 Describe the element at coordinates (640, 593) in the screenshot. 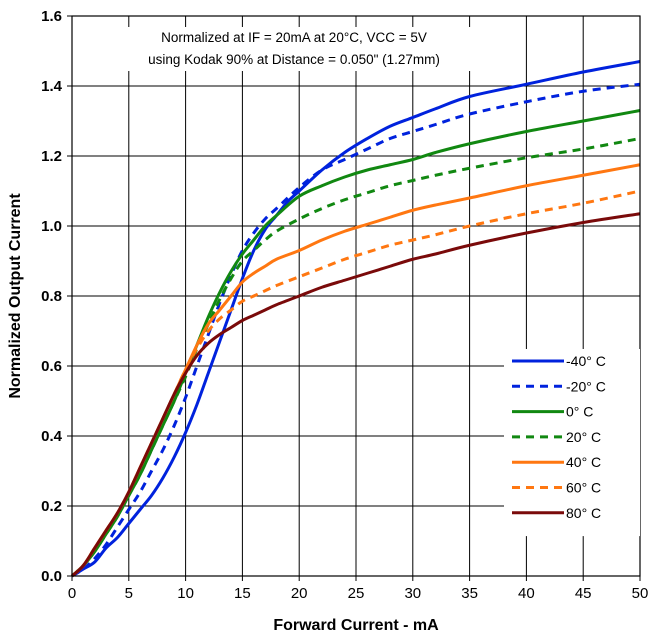

I see `x-tick-label: 50` at that location.